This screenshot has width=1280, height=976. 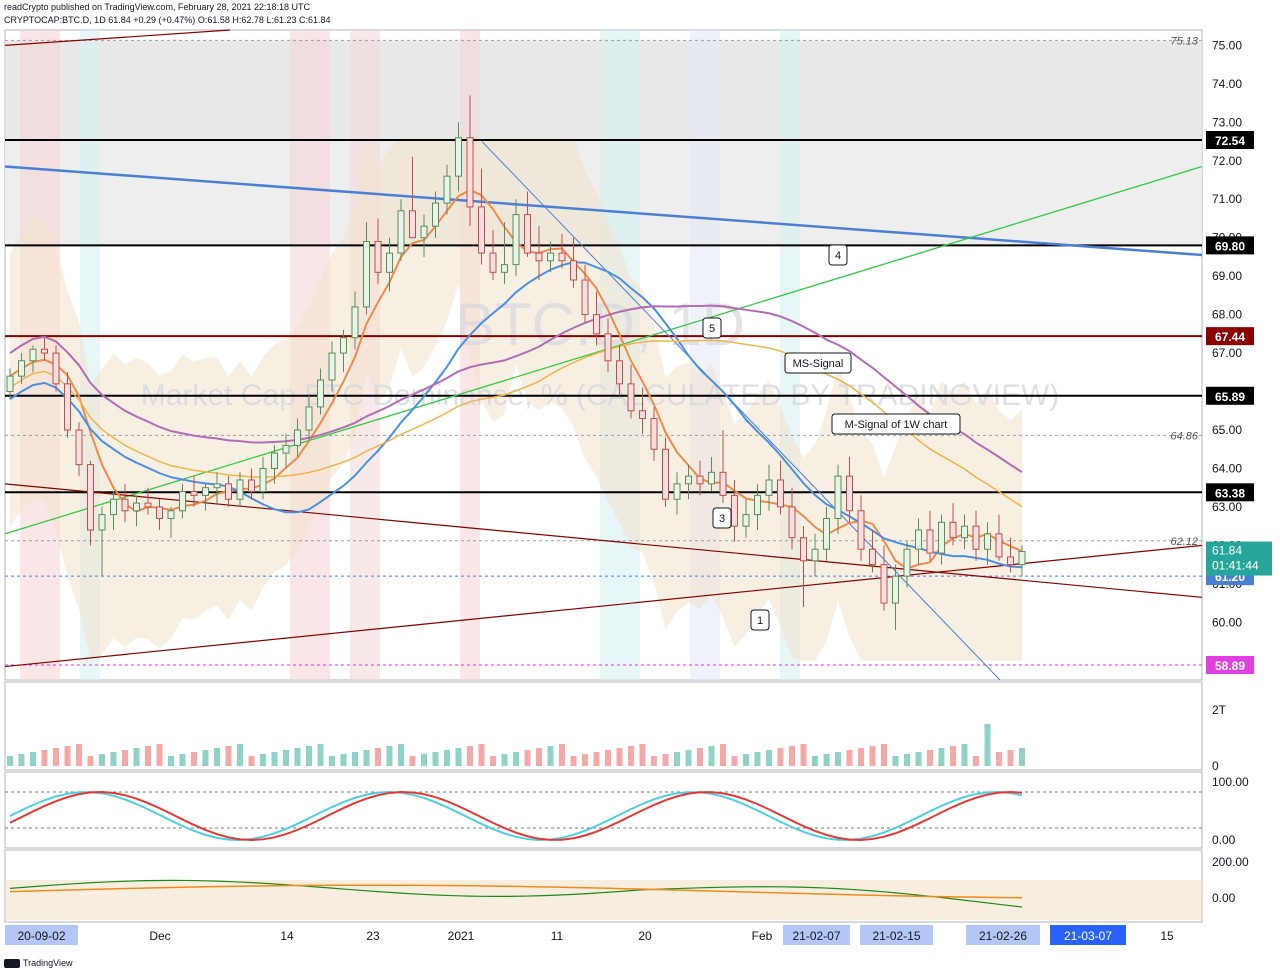 What do you see at coordinates (119, 20) in the screenshot?
I see `last-price: 61.84` at bounding box center [119, 20].